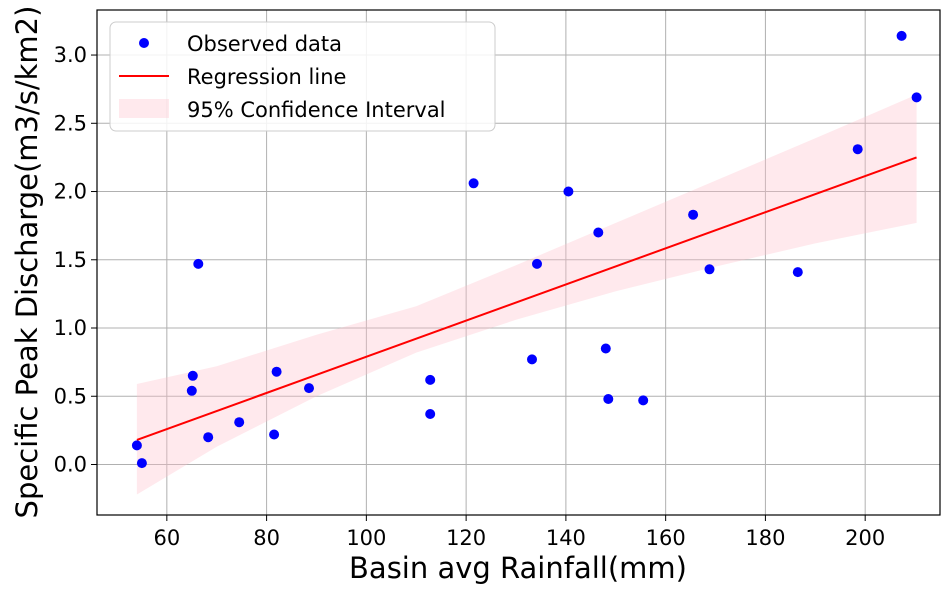  What do you see at coordinates (466, 538) in the screenshot?
I see `x-tick-label: 120` at bounding box center [466, 538].